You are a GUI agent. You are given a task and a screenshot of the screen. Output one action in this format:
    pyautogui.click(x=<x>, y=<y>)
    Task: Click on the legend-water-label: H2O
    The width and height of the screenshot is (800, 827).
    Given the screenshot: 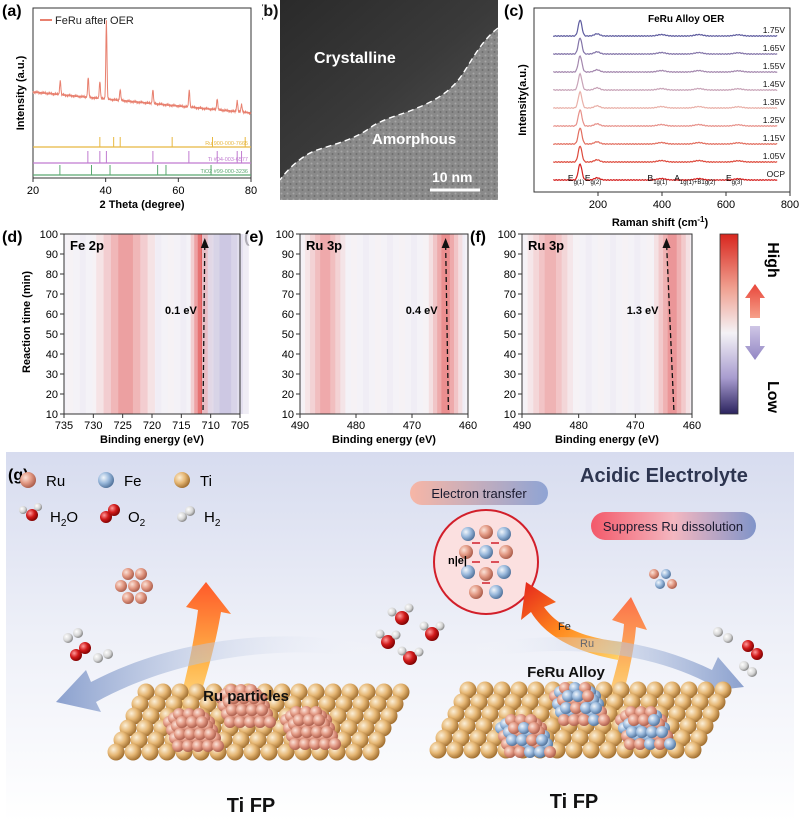 What is the action you would take?
    pyautogui.click(x=64, y=519)
    